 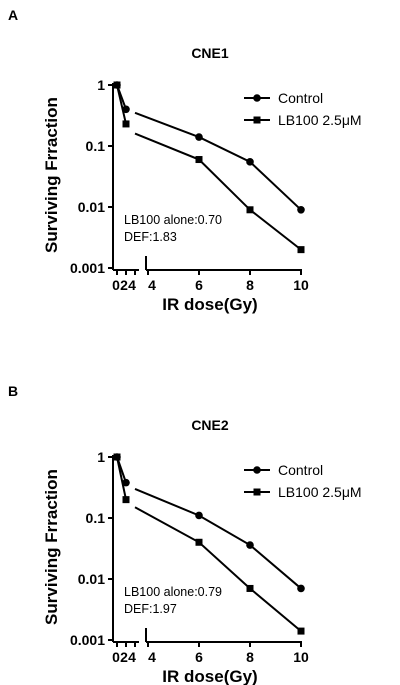 What do you see at coordinates (173, 592) in the screenshot?
I see `annotation-0: LB100 alone:0.79` at bounding box center [173, 592].